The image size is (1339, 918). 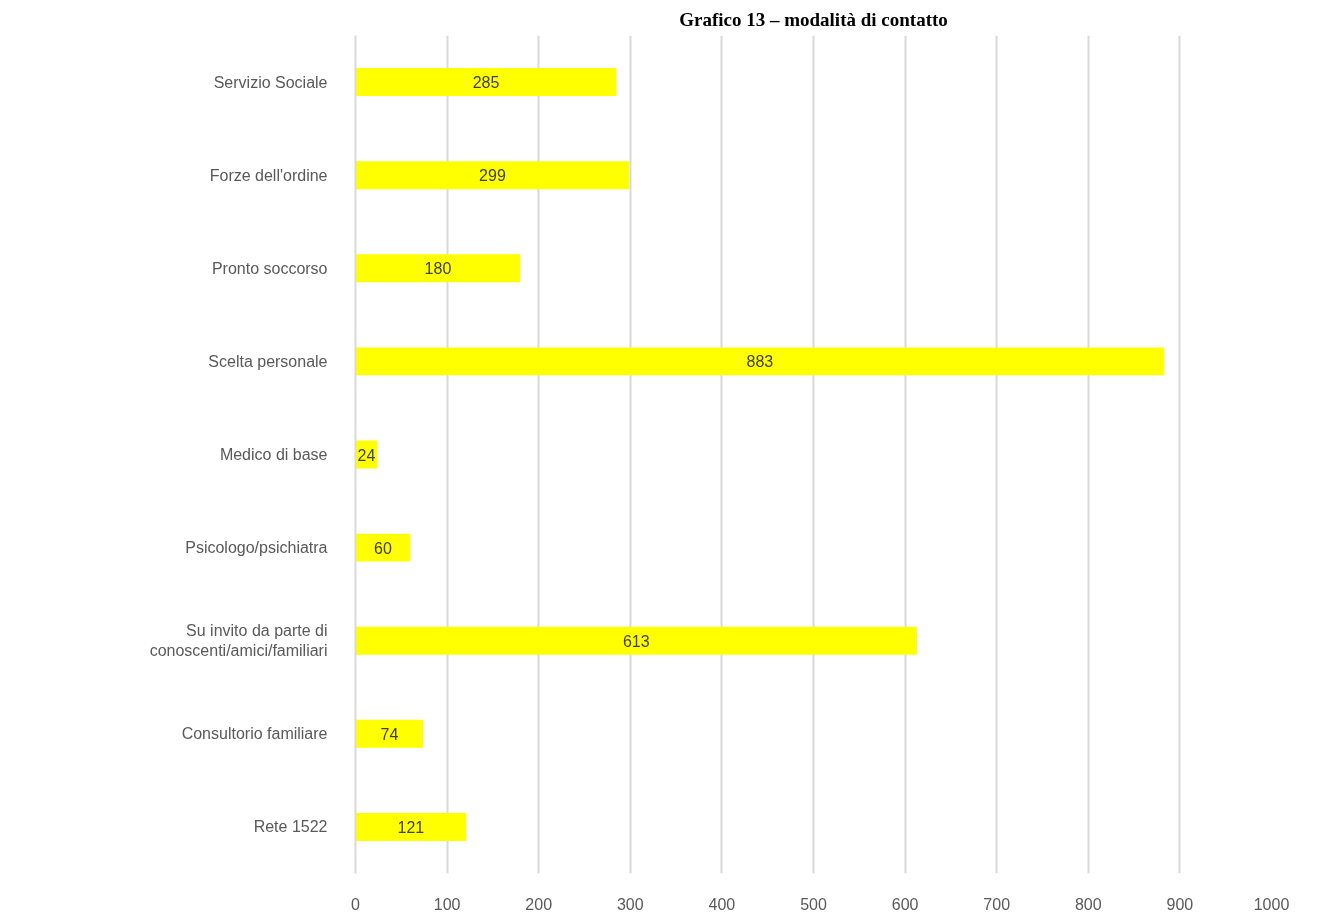 I want to click on x-tick-label: 700, so click(x=997, y=904).